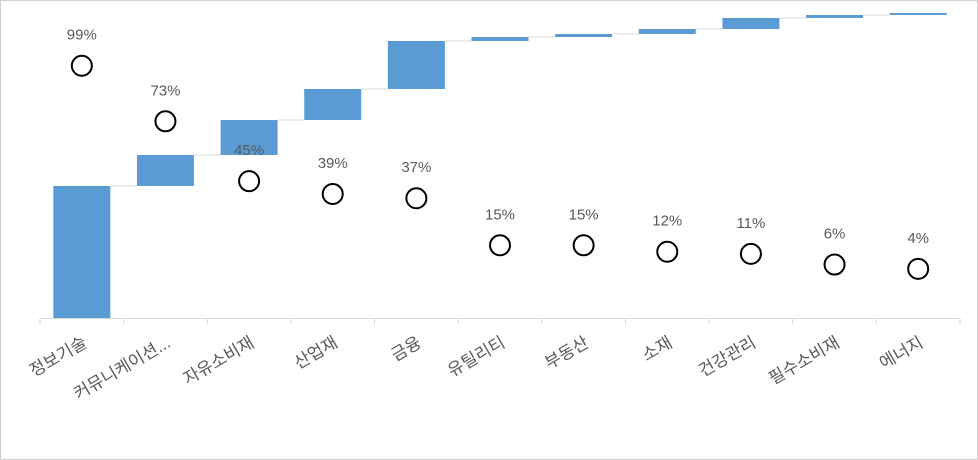 The height and width of the screenshot is (460, 978). I want to click on data-label: 11%, so click(750, 223).